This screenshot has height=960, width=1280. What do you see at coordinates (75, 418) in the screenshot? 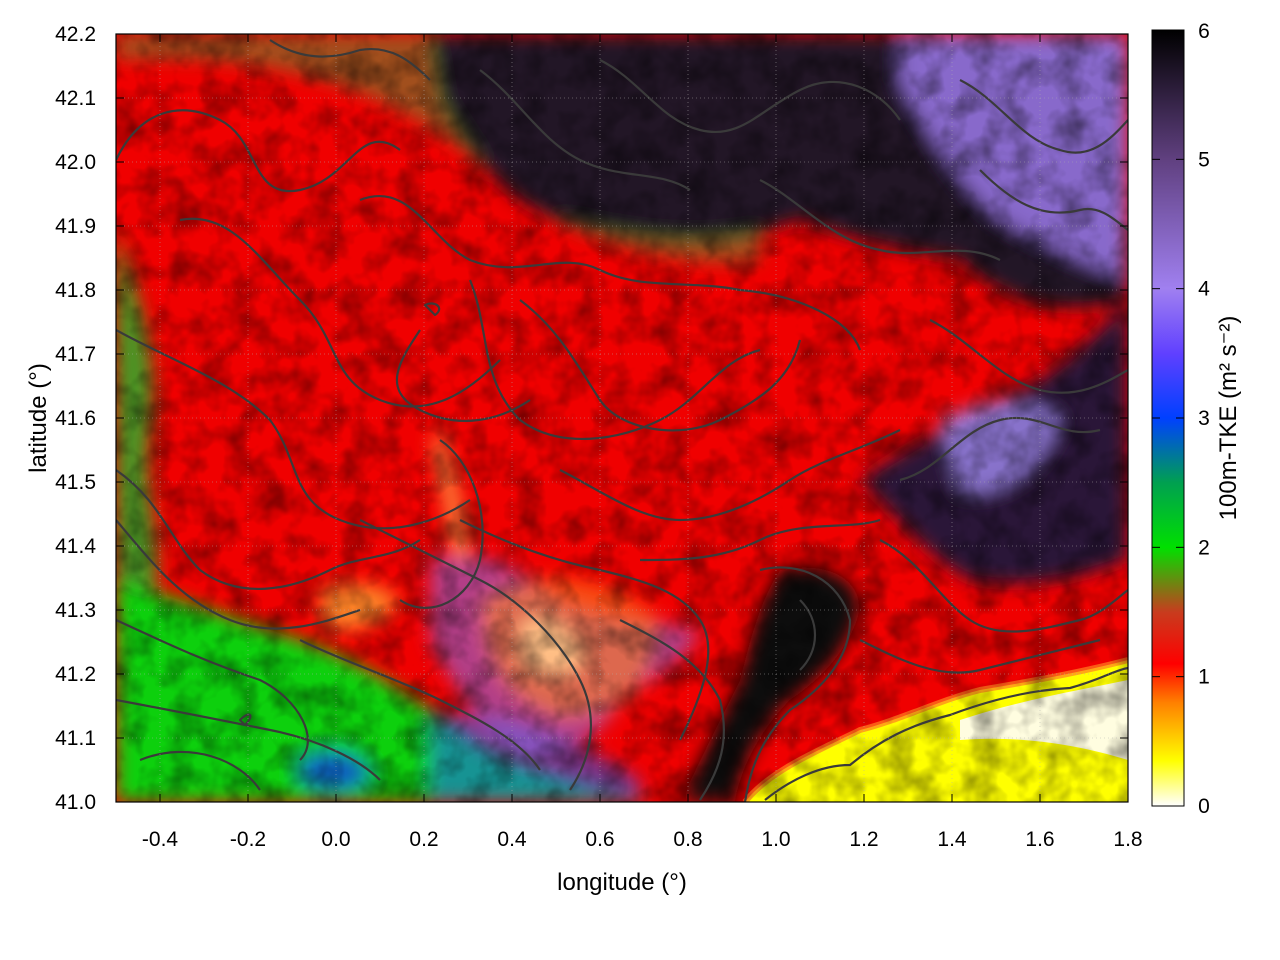
I see `y-tick-label: 41.6` at bounding box center [75, 418].